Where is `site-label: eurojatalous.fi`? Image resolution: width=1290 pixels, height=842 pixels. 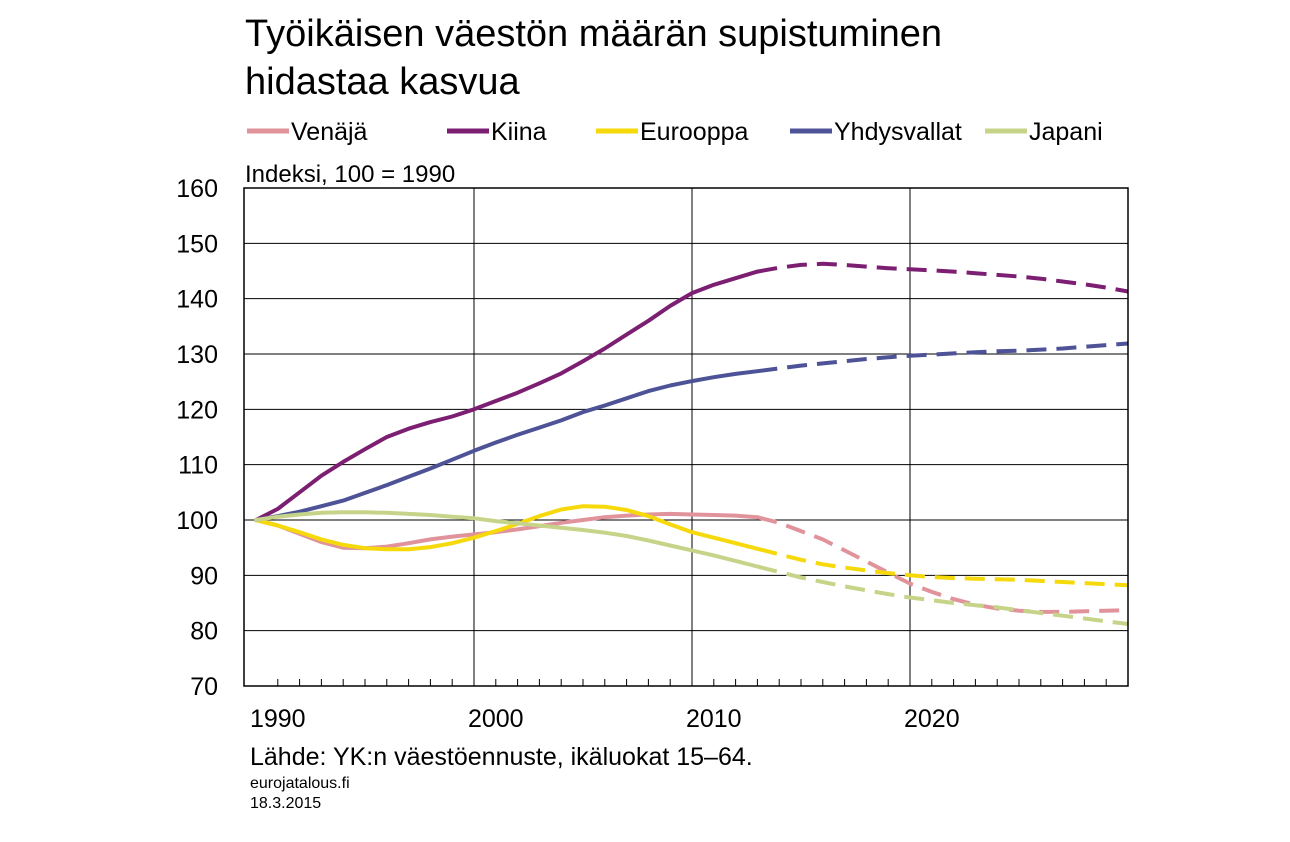 site-label: eurojatalous.fi is located at coordinates (300, 783).